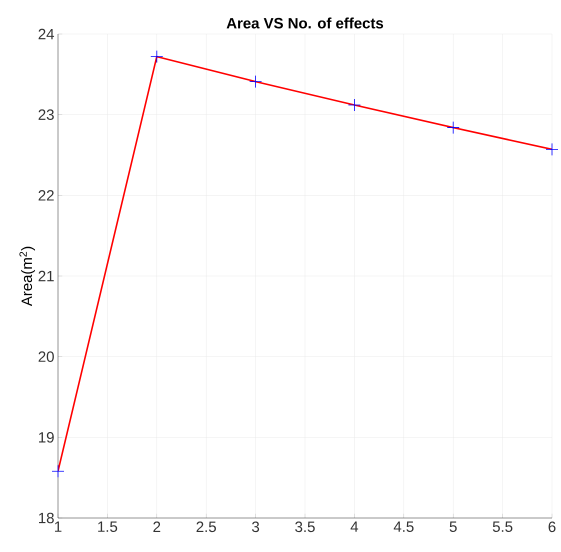  What do you see at coordinates (46, 356) in the screenshot?
I see `y-tick-label: 20` at bounding box center [46, 356].